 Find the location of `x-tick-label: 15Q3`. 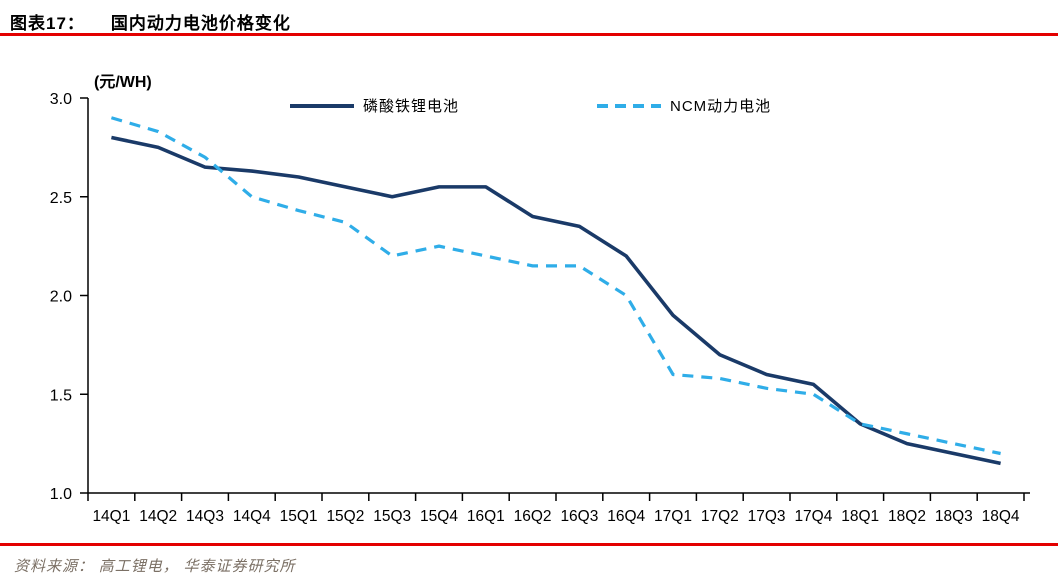

x-tick-label: 15Q3 is located at coordinates (392, 516).